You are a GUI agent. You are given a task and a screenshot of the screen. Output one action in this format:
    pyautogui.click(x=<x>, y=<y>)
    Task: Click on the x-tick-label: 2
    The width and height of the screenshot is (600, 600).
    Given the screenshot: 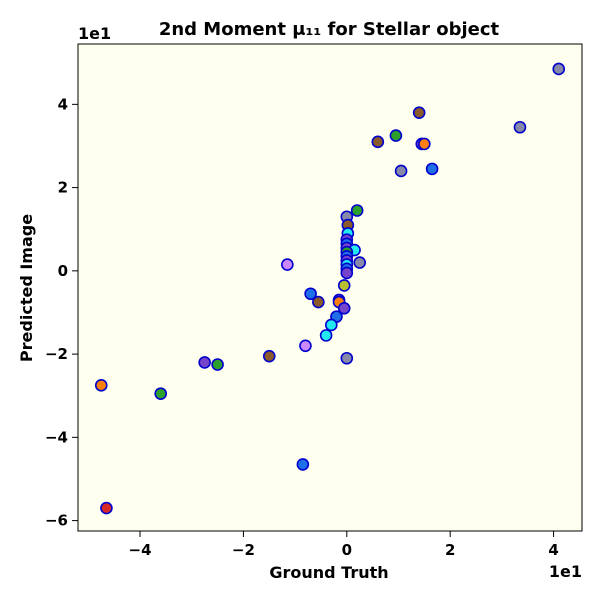 What is the action you would take?
    pyautogui.click(x=450, y=550)
    